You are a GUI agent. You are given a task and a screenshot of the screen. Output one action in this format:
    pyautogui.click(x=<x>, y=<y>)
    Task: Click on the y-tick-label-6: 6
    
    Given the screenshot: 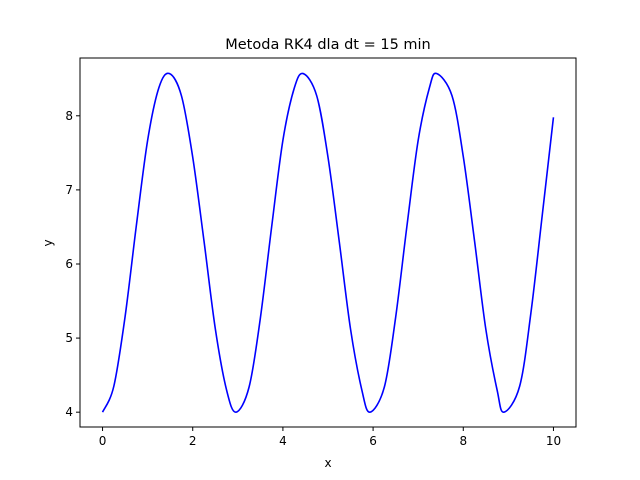 What is the action you would take?
    pyautogui.click(x=69, y=264)
    